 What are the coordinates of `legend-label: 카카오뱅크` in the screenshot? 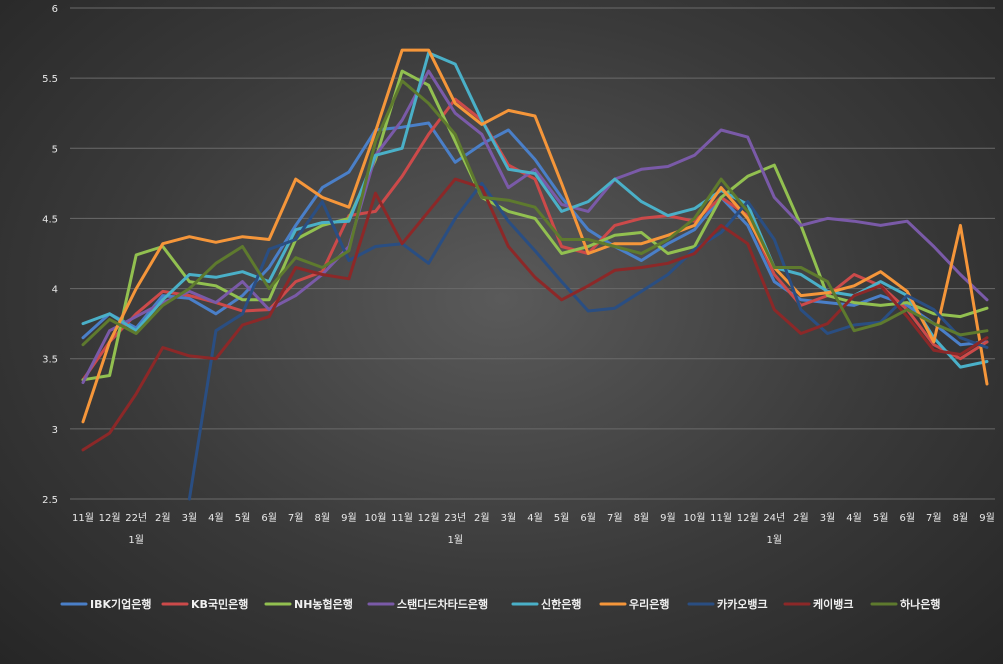 It's located at (742, 604).